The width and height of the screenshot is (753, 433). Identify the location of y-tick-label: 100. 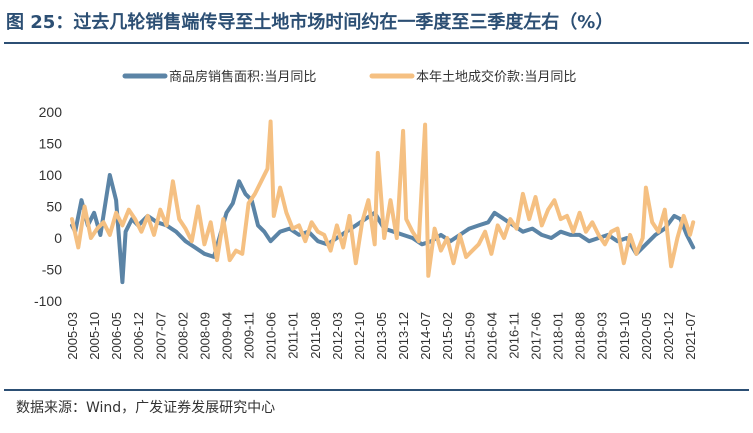
(51, 175).